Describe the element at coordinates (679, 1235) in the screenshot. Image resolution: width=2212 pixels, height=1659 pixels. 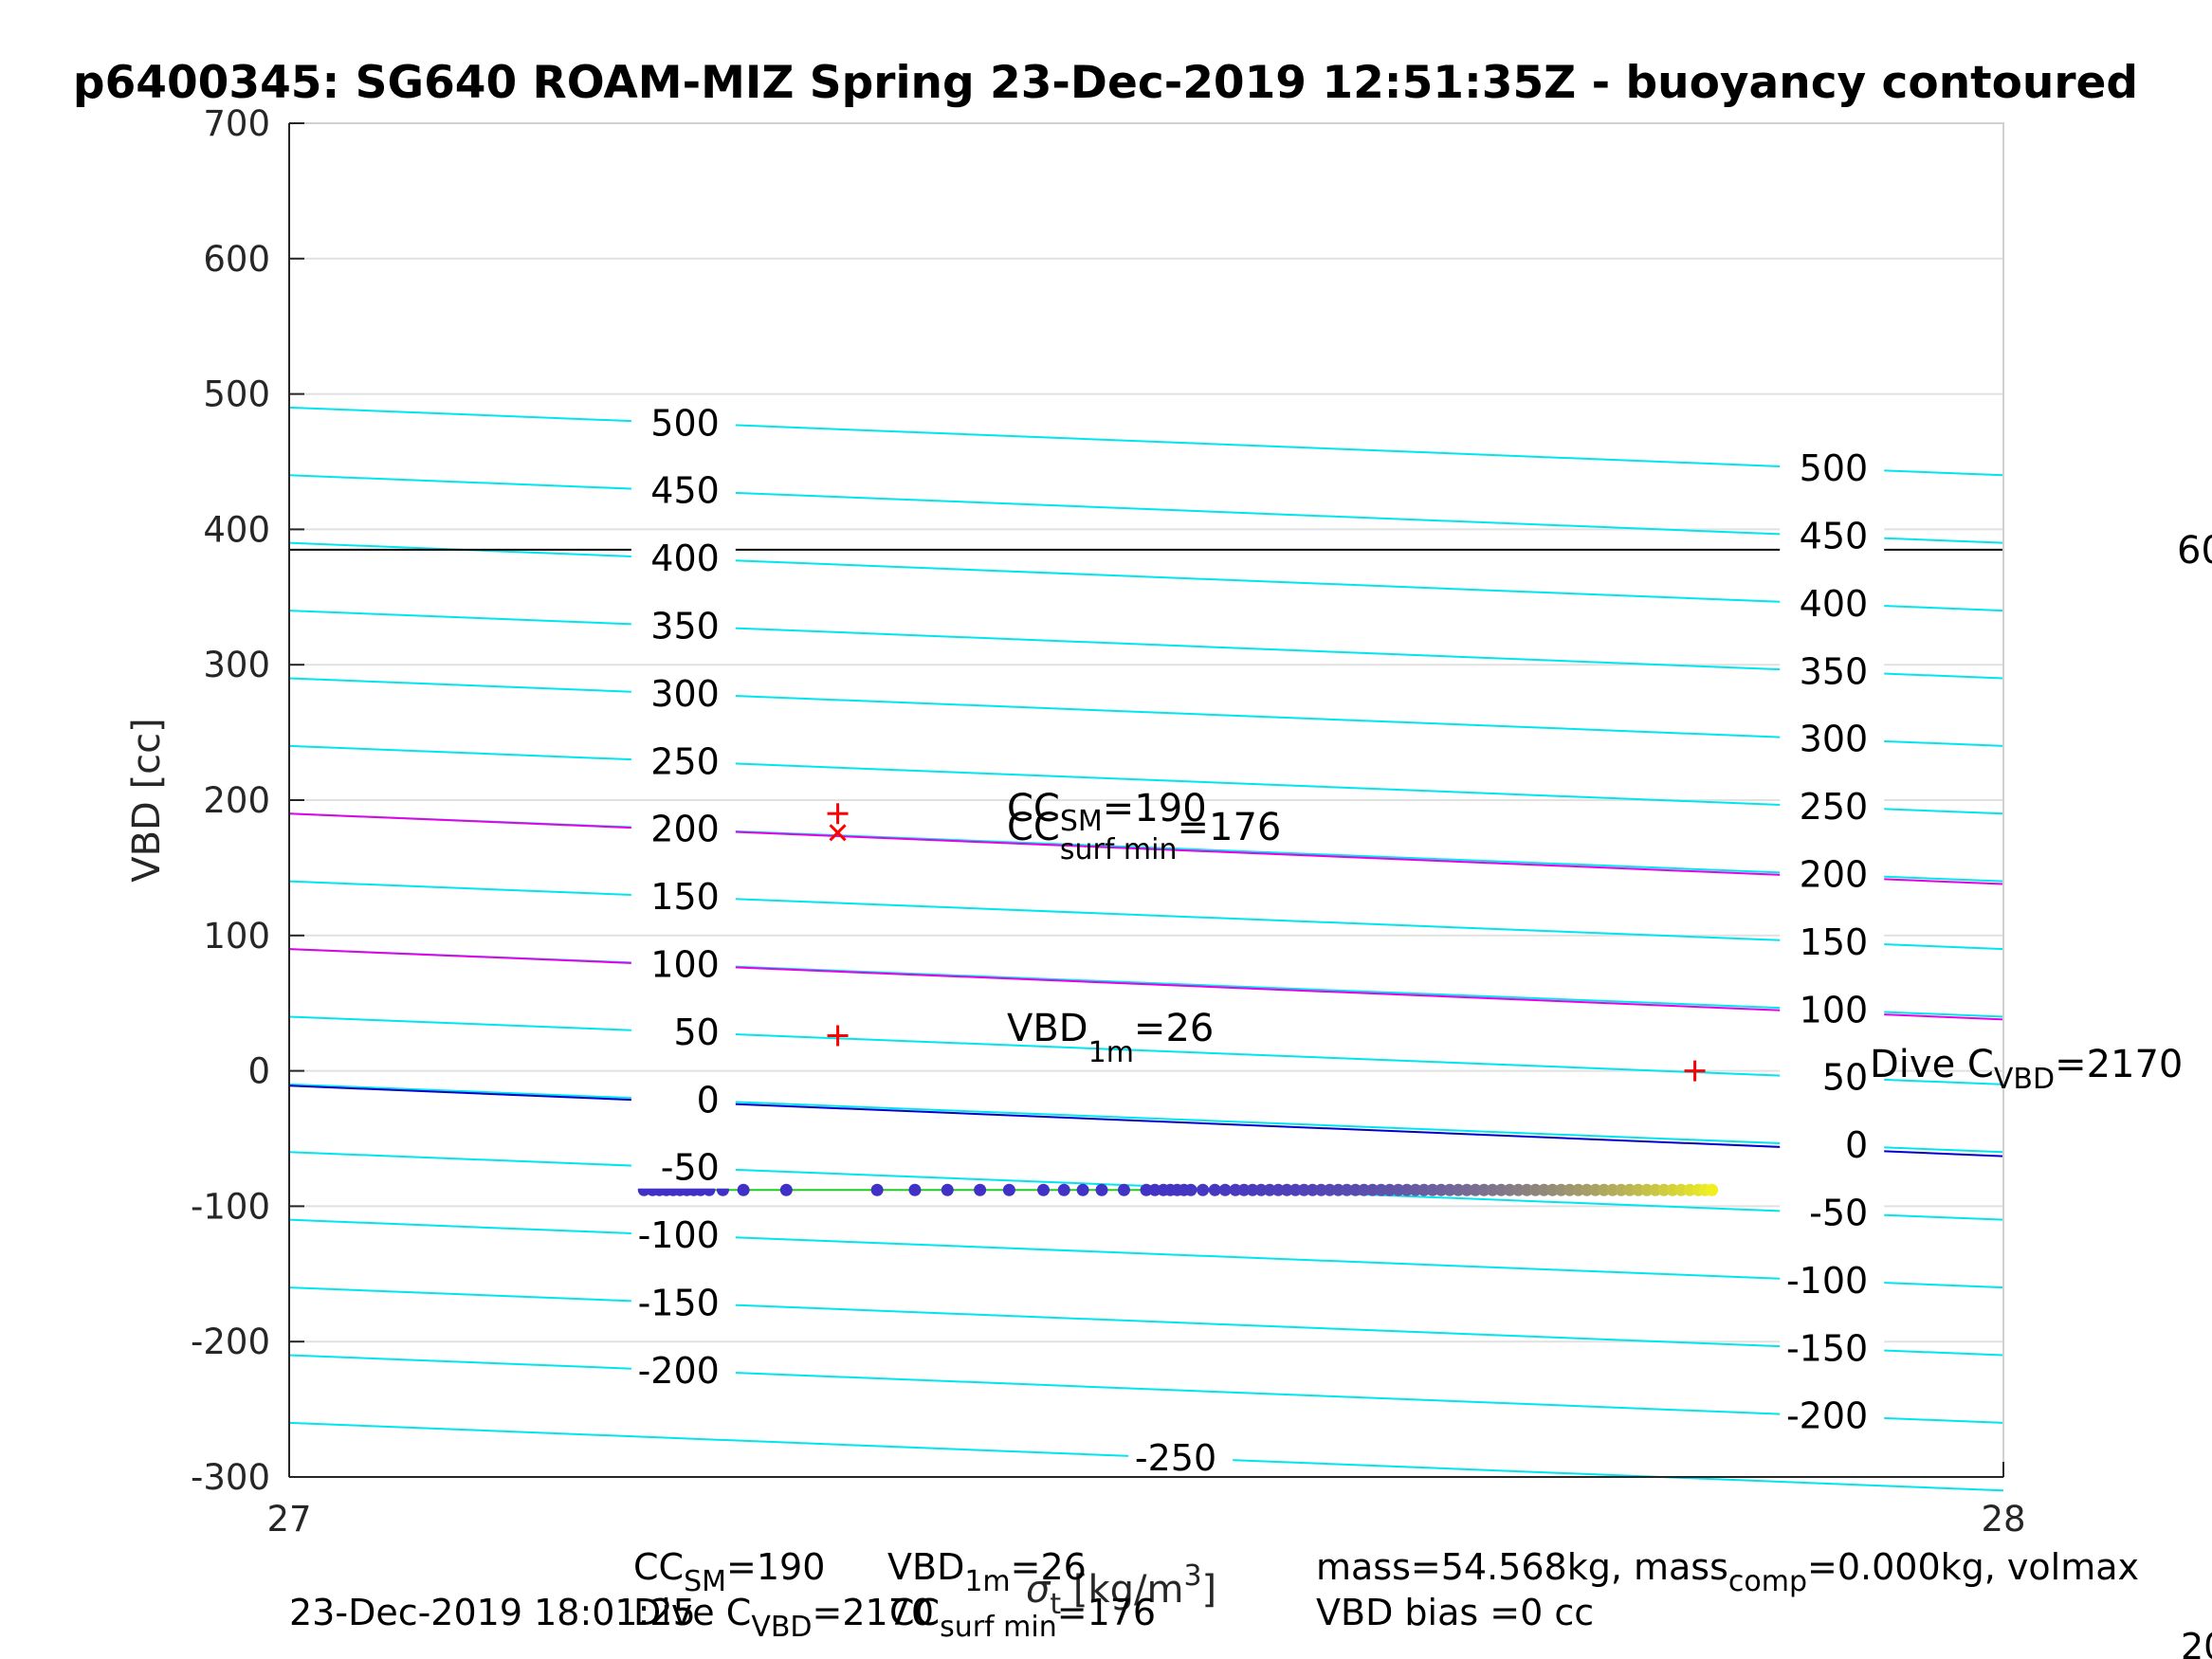
I see `contour-label: -100` at that location.